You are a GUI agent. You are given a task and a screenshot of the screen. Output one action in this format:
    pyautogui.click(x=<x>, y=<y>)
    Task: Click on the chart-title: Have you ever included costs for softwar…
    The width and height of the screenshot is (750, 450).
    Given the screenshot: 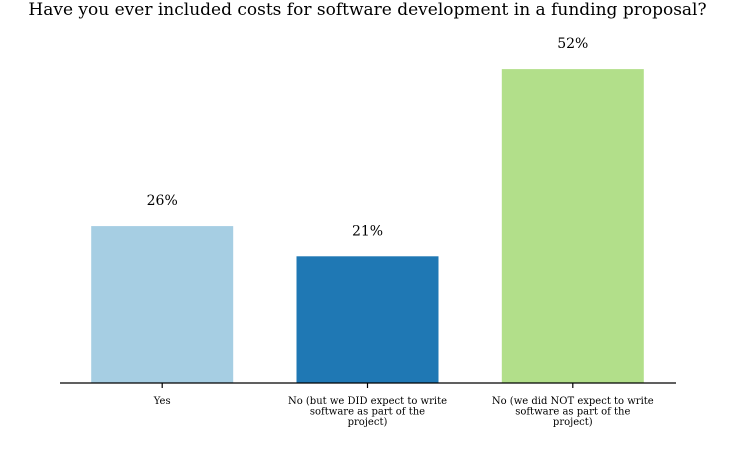 What is the action you would take?
    pyautogui.click(x=367, y=10)
    